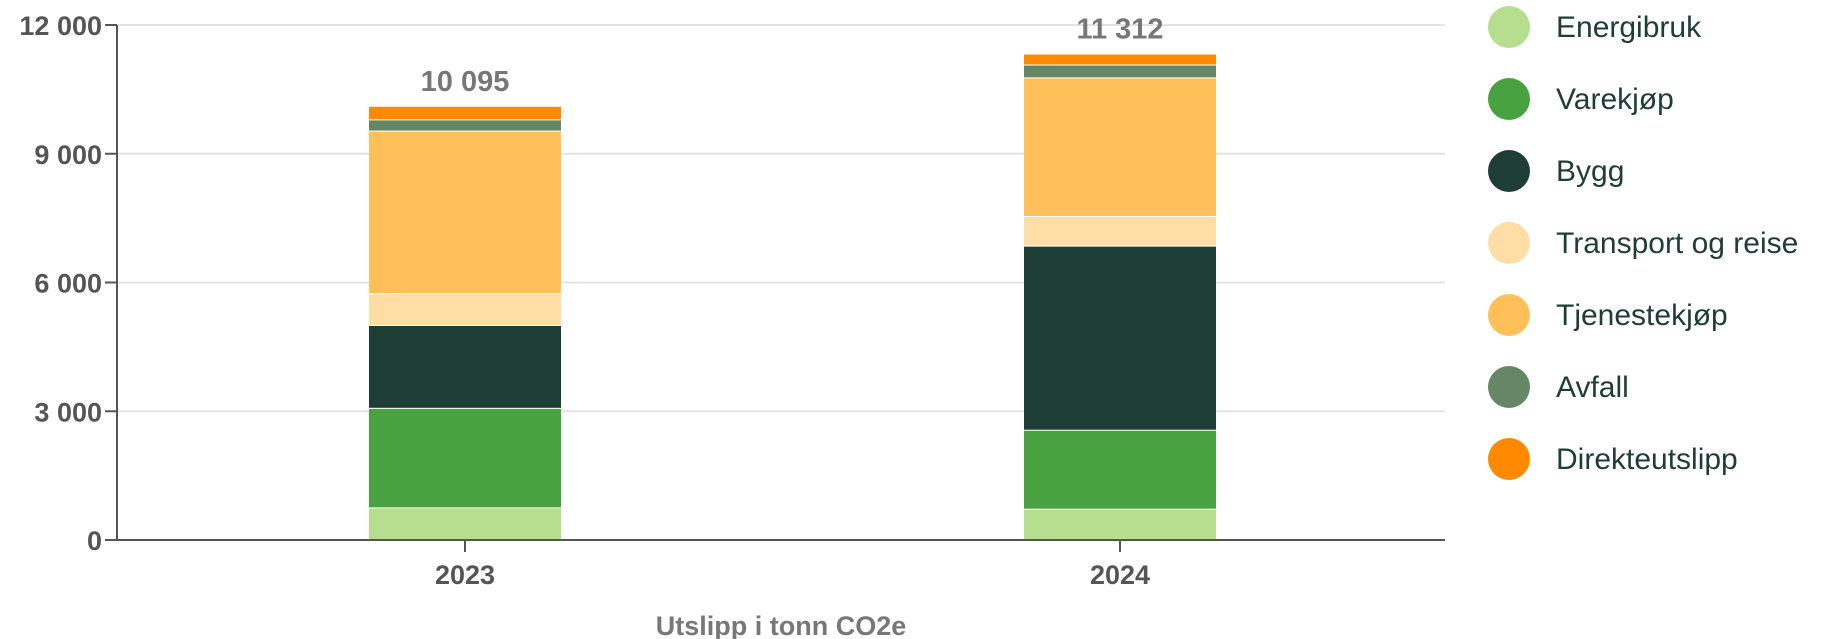  I want to click on legend-label: Tjenestekjøp, so click(1642, 315).